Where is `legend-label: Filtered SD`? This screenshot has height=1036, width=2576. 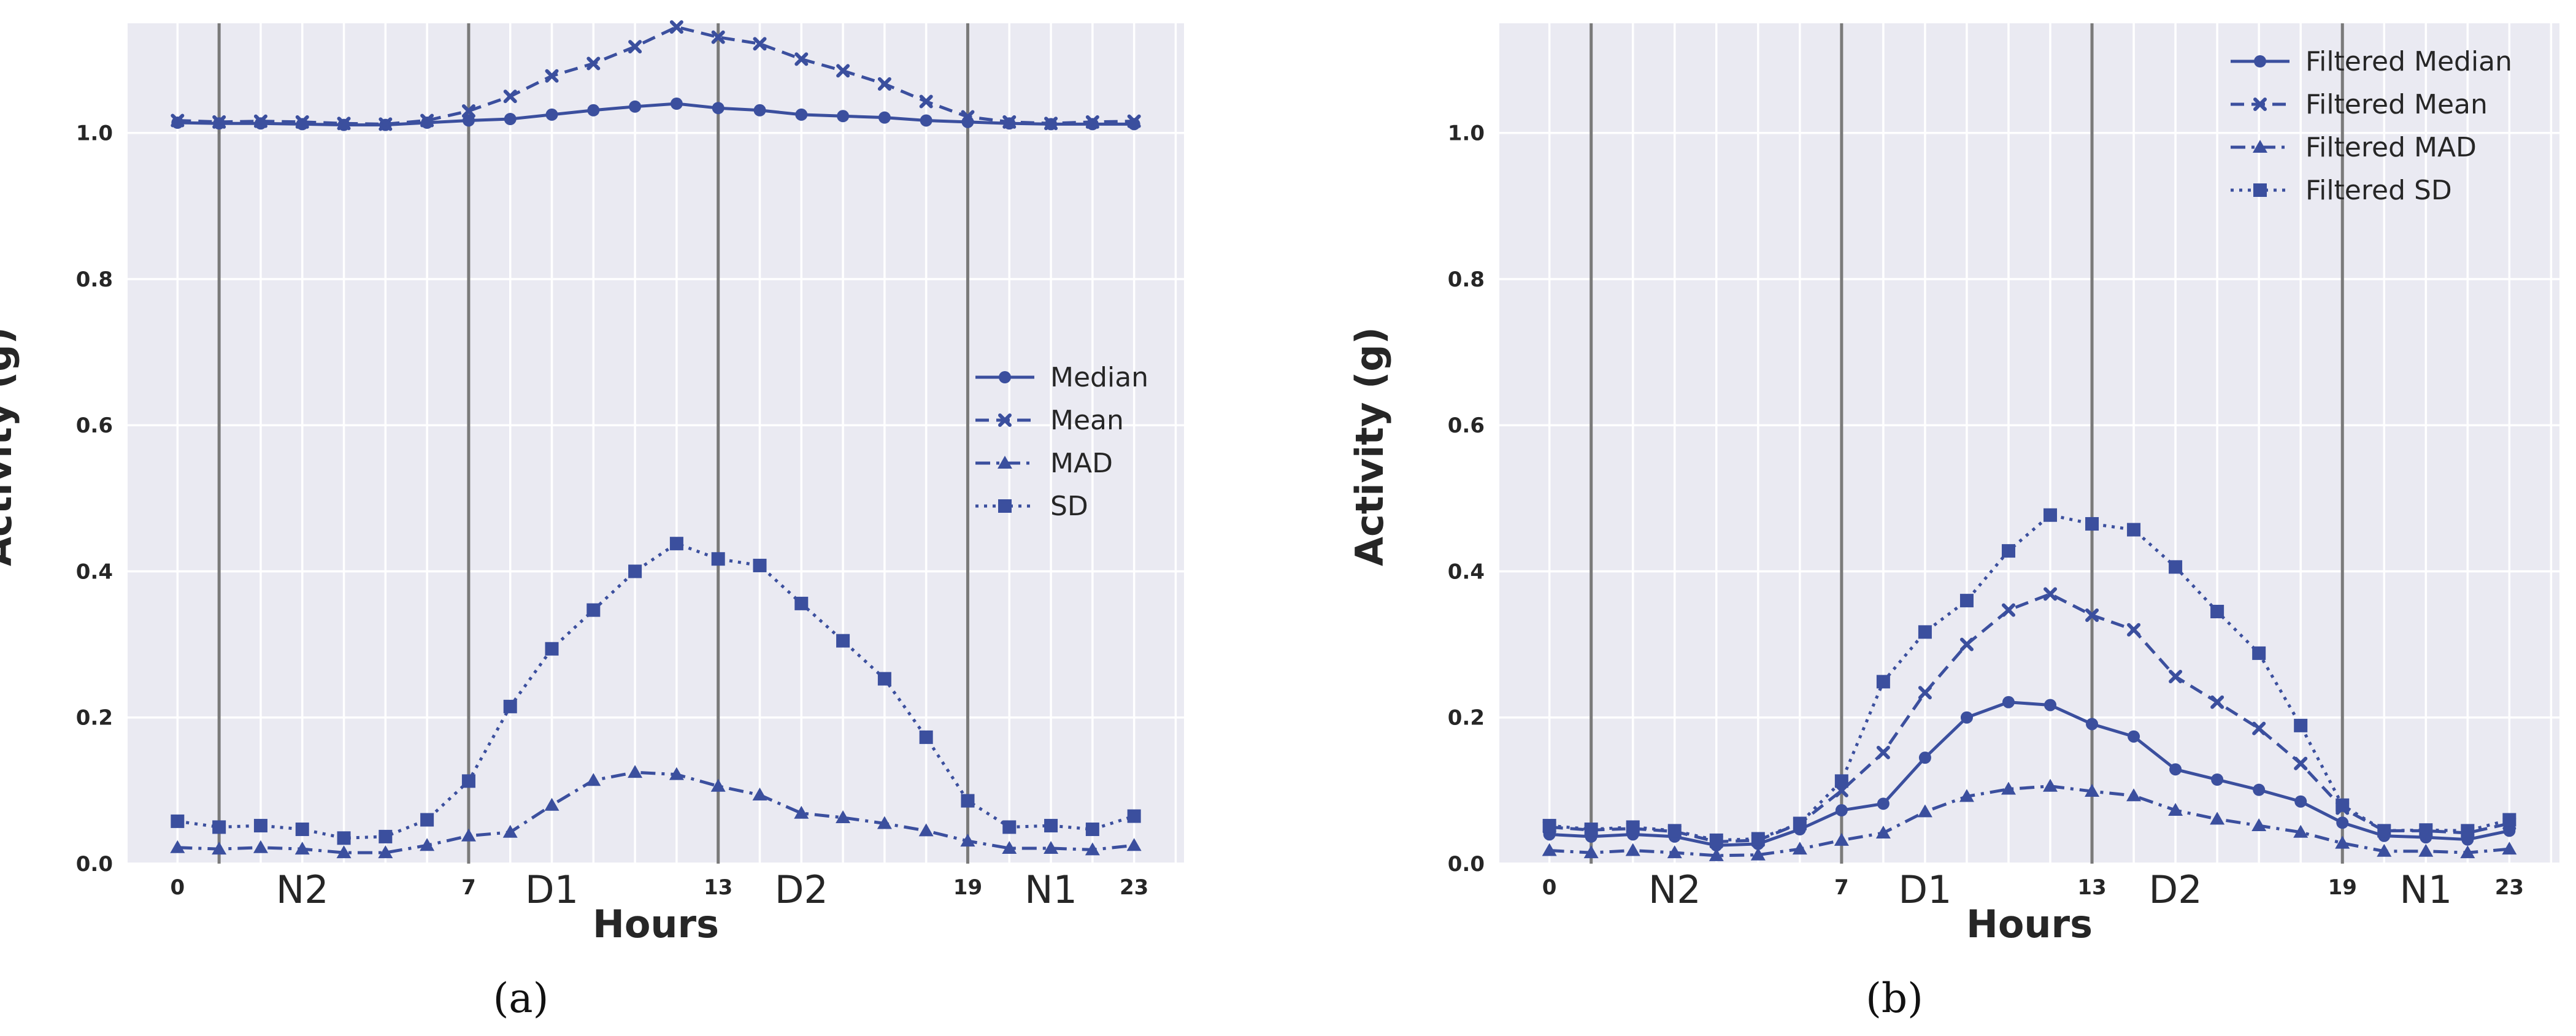 legend-label: Filtered SD is located at coordinates (2378, 190).